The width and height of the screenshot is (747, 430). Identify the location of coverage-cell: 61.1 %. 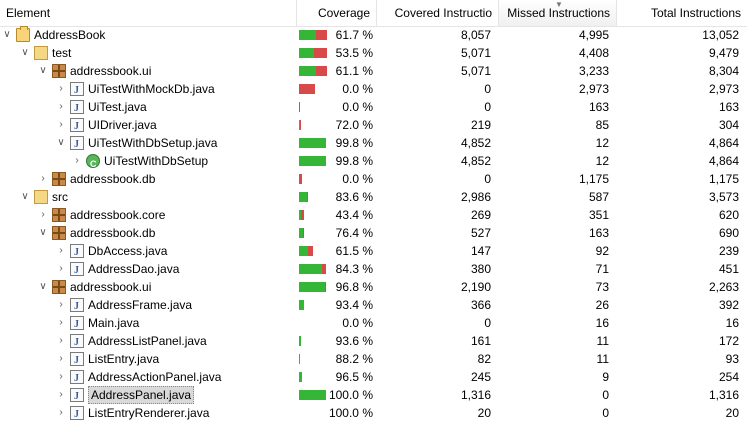
(337, 71).